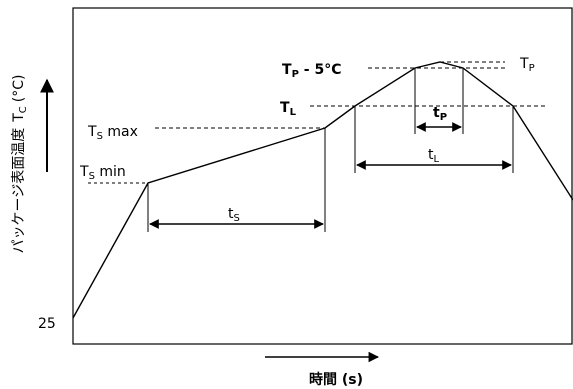 This screenshot has width=573, height=389. I want to click on tl-label: TL, so click(288, 109).